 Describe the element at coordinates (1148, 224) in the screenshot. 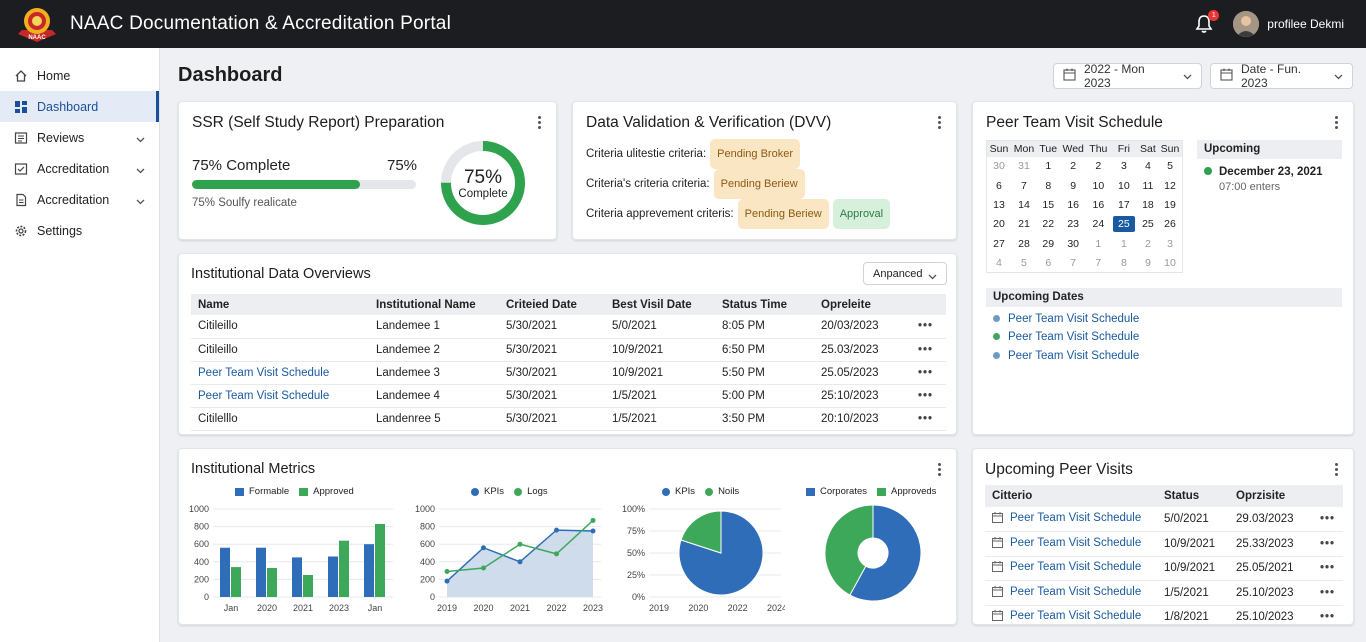

I see `calendar-day: 25` at that location.